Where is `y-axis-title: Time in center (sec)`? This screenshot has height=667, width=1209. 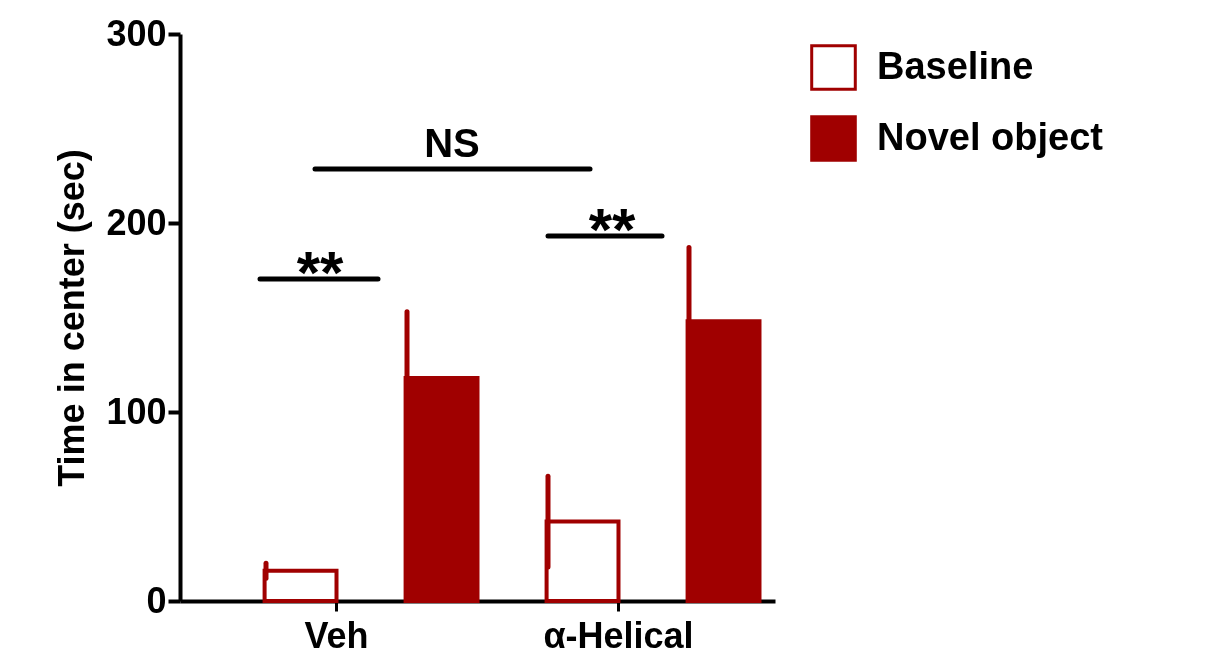 y-axis-title: Time in center (sec) is located at coordinates (72, 318).